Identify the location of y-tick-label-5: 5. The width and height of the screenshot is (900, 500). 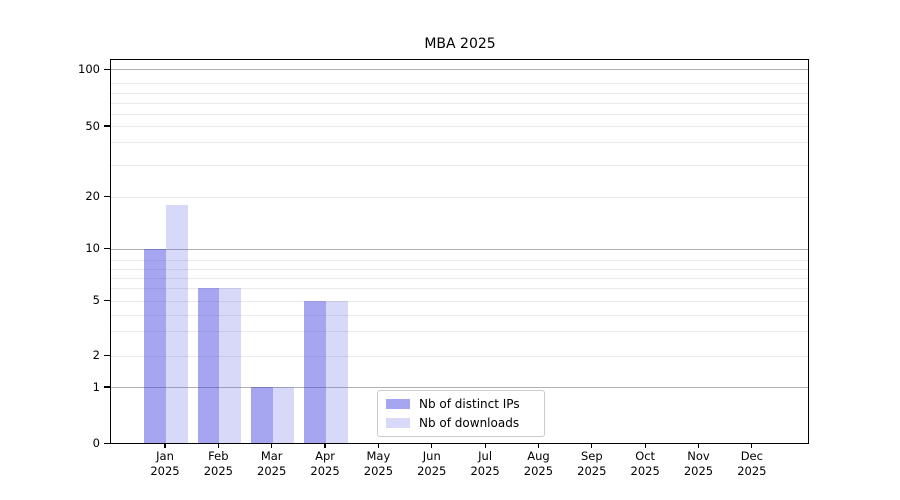
(96, 300).